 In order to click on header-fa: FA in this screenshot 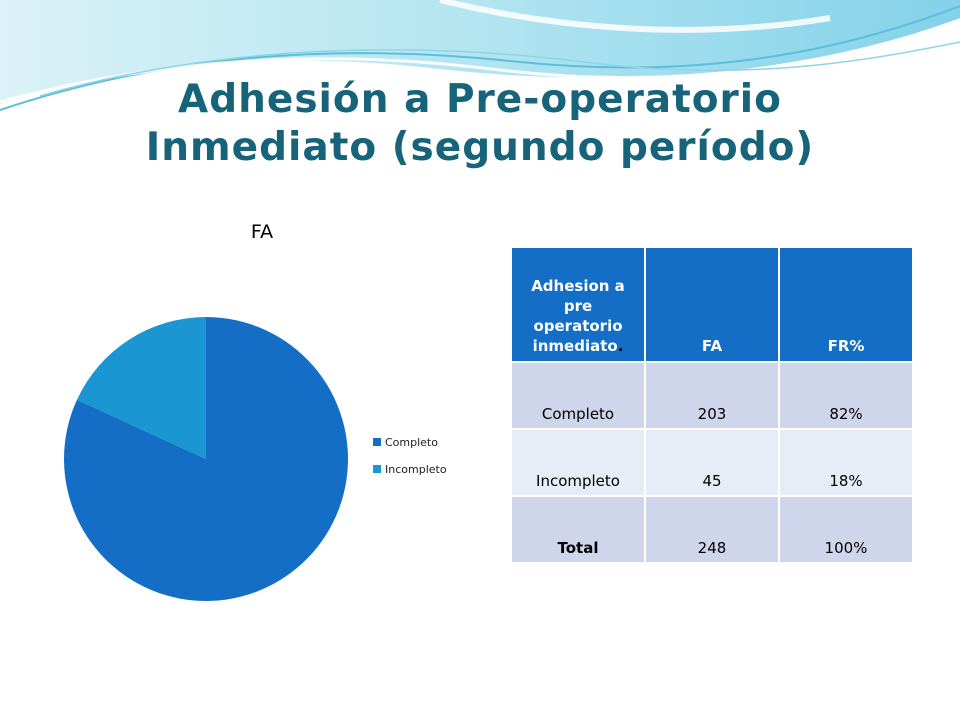, I will do `click(712, 304)`.